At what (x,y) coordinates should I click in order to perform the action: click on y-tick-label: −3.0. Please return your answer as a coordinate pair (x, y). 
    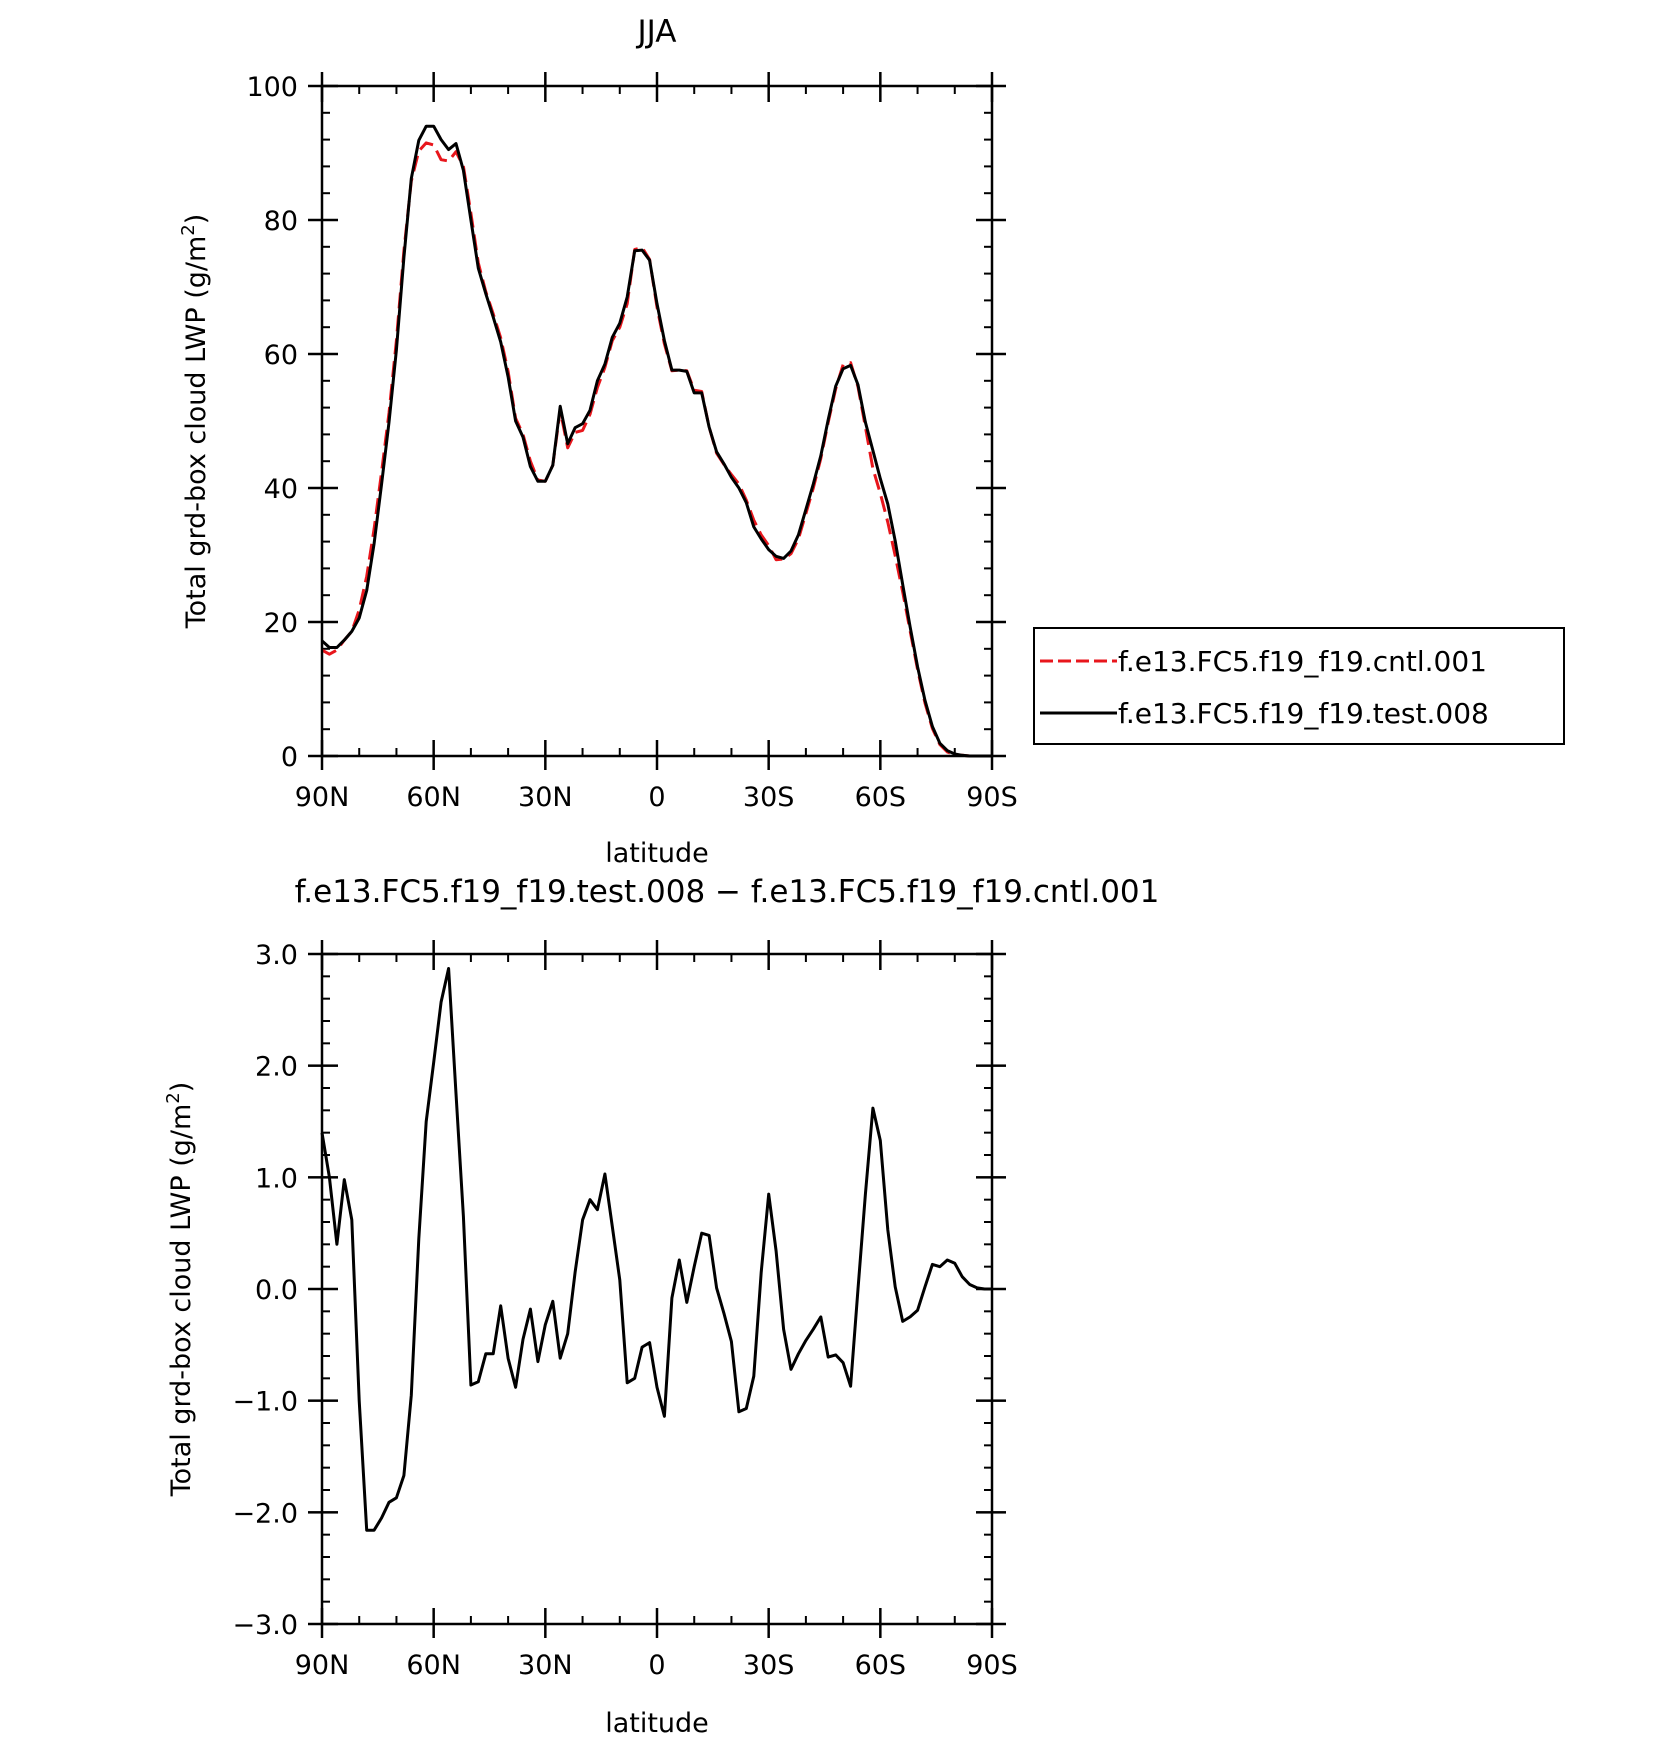
    Looking at the image, I should click on (265, 1625).